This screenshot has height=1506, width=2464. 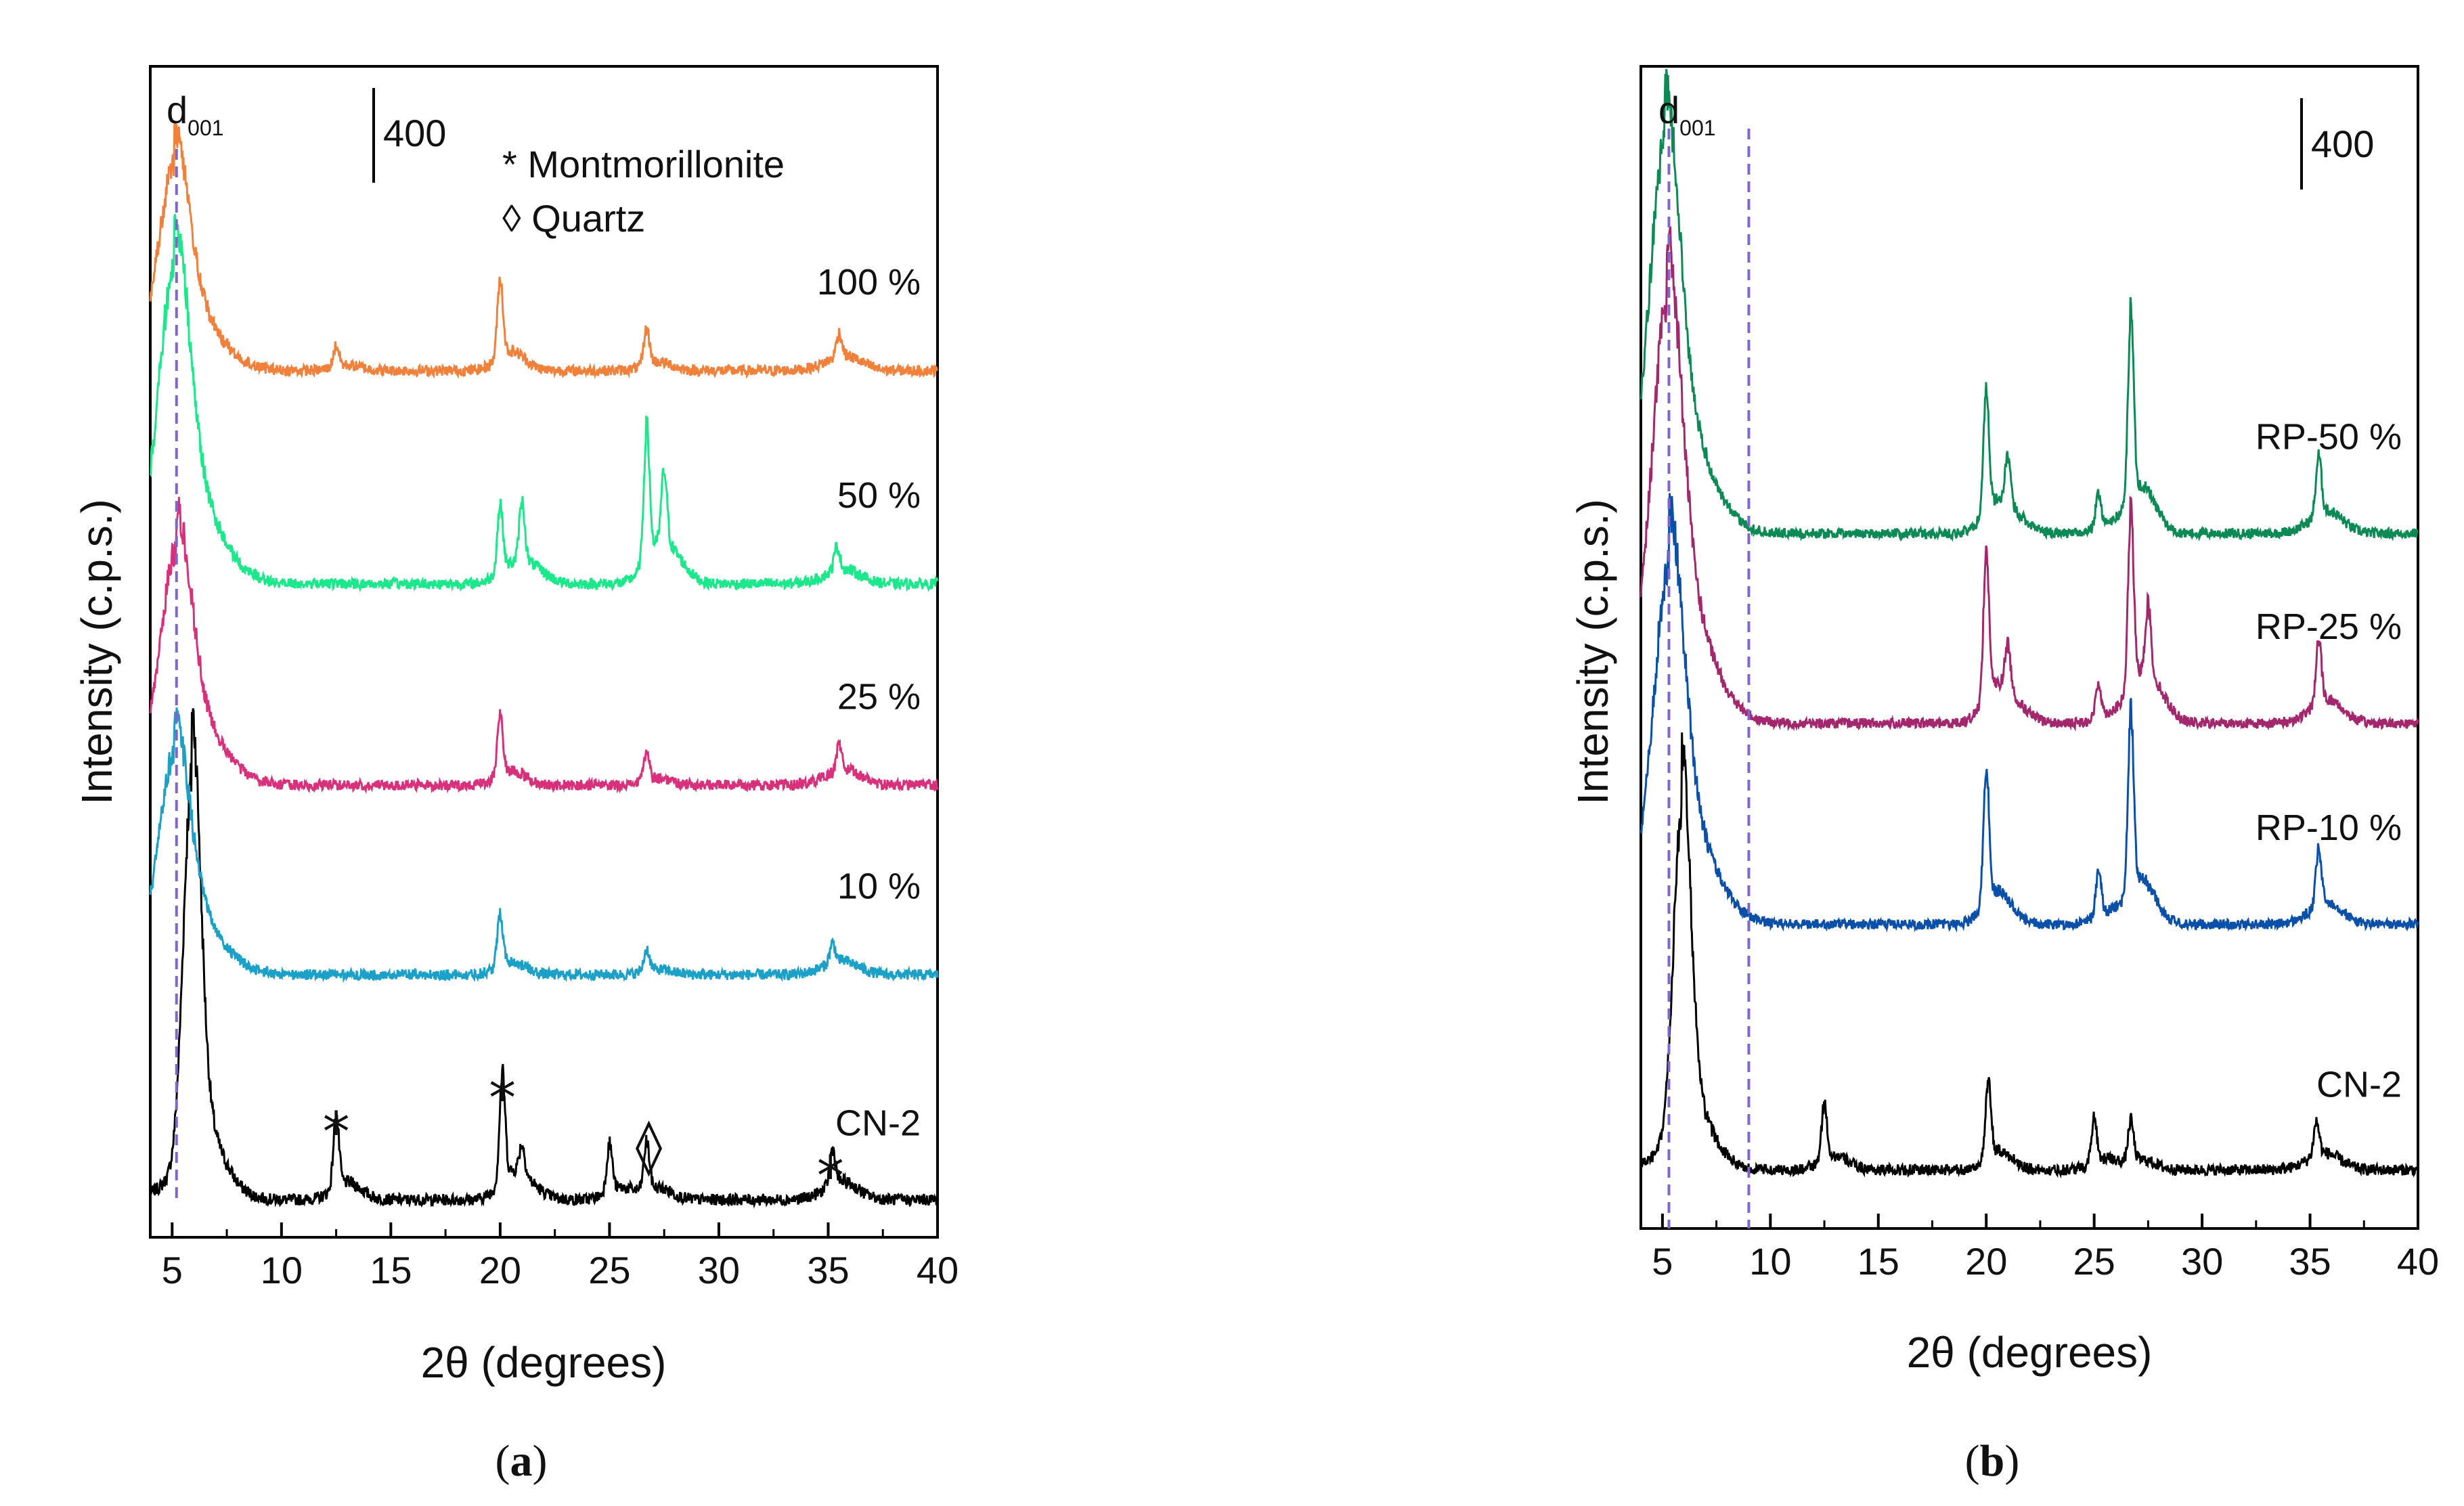 I want to click on panel-b-scale-bar-label: 400, so click(x=2342, y=144).